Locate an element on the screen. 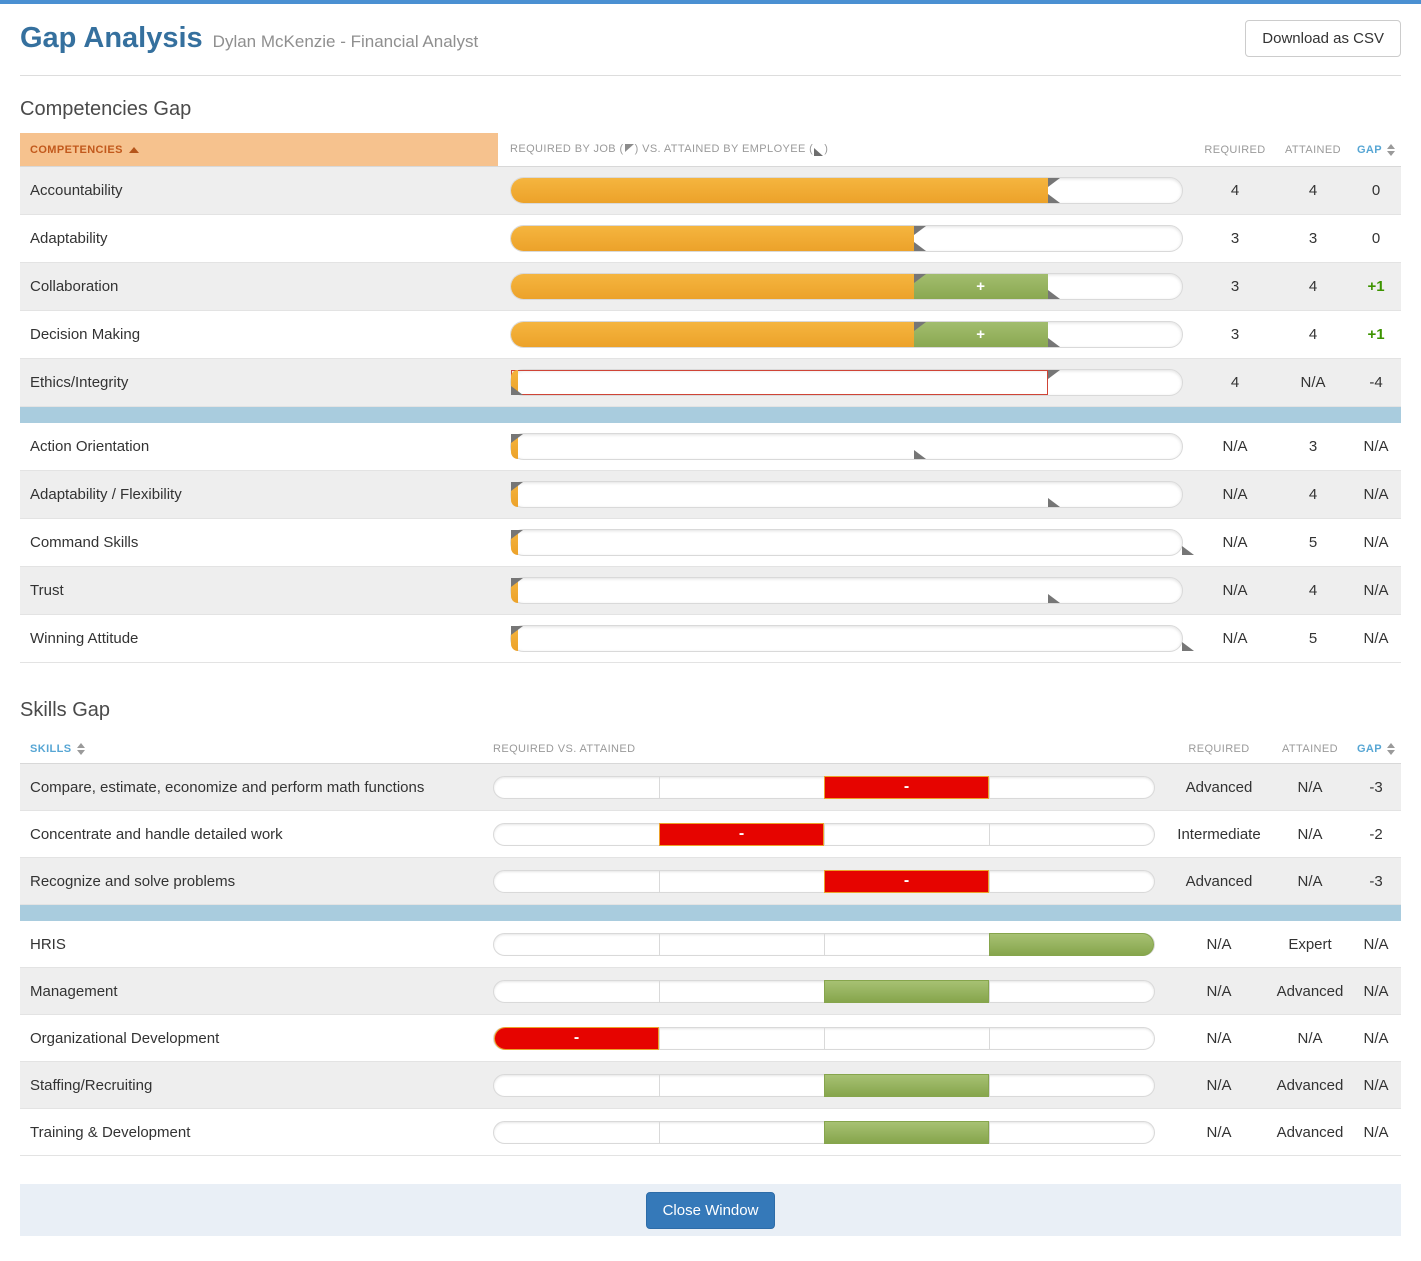  skill-name: Organizational Development is located at coordinates (125, 1038).